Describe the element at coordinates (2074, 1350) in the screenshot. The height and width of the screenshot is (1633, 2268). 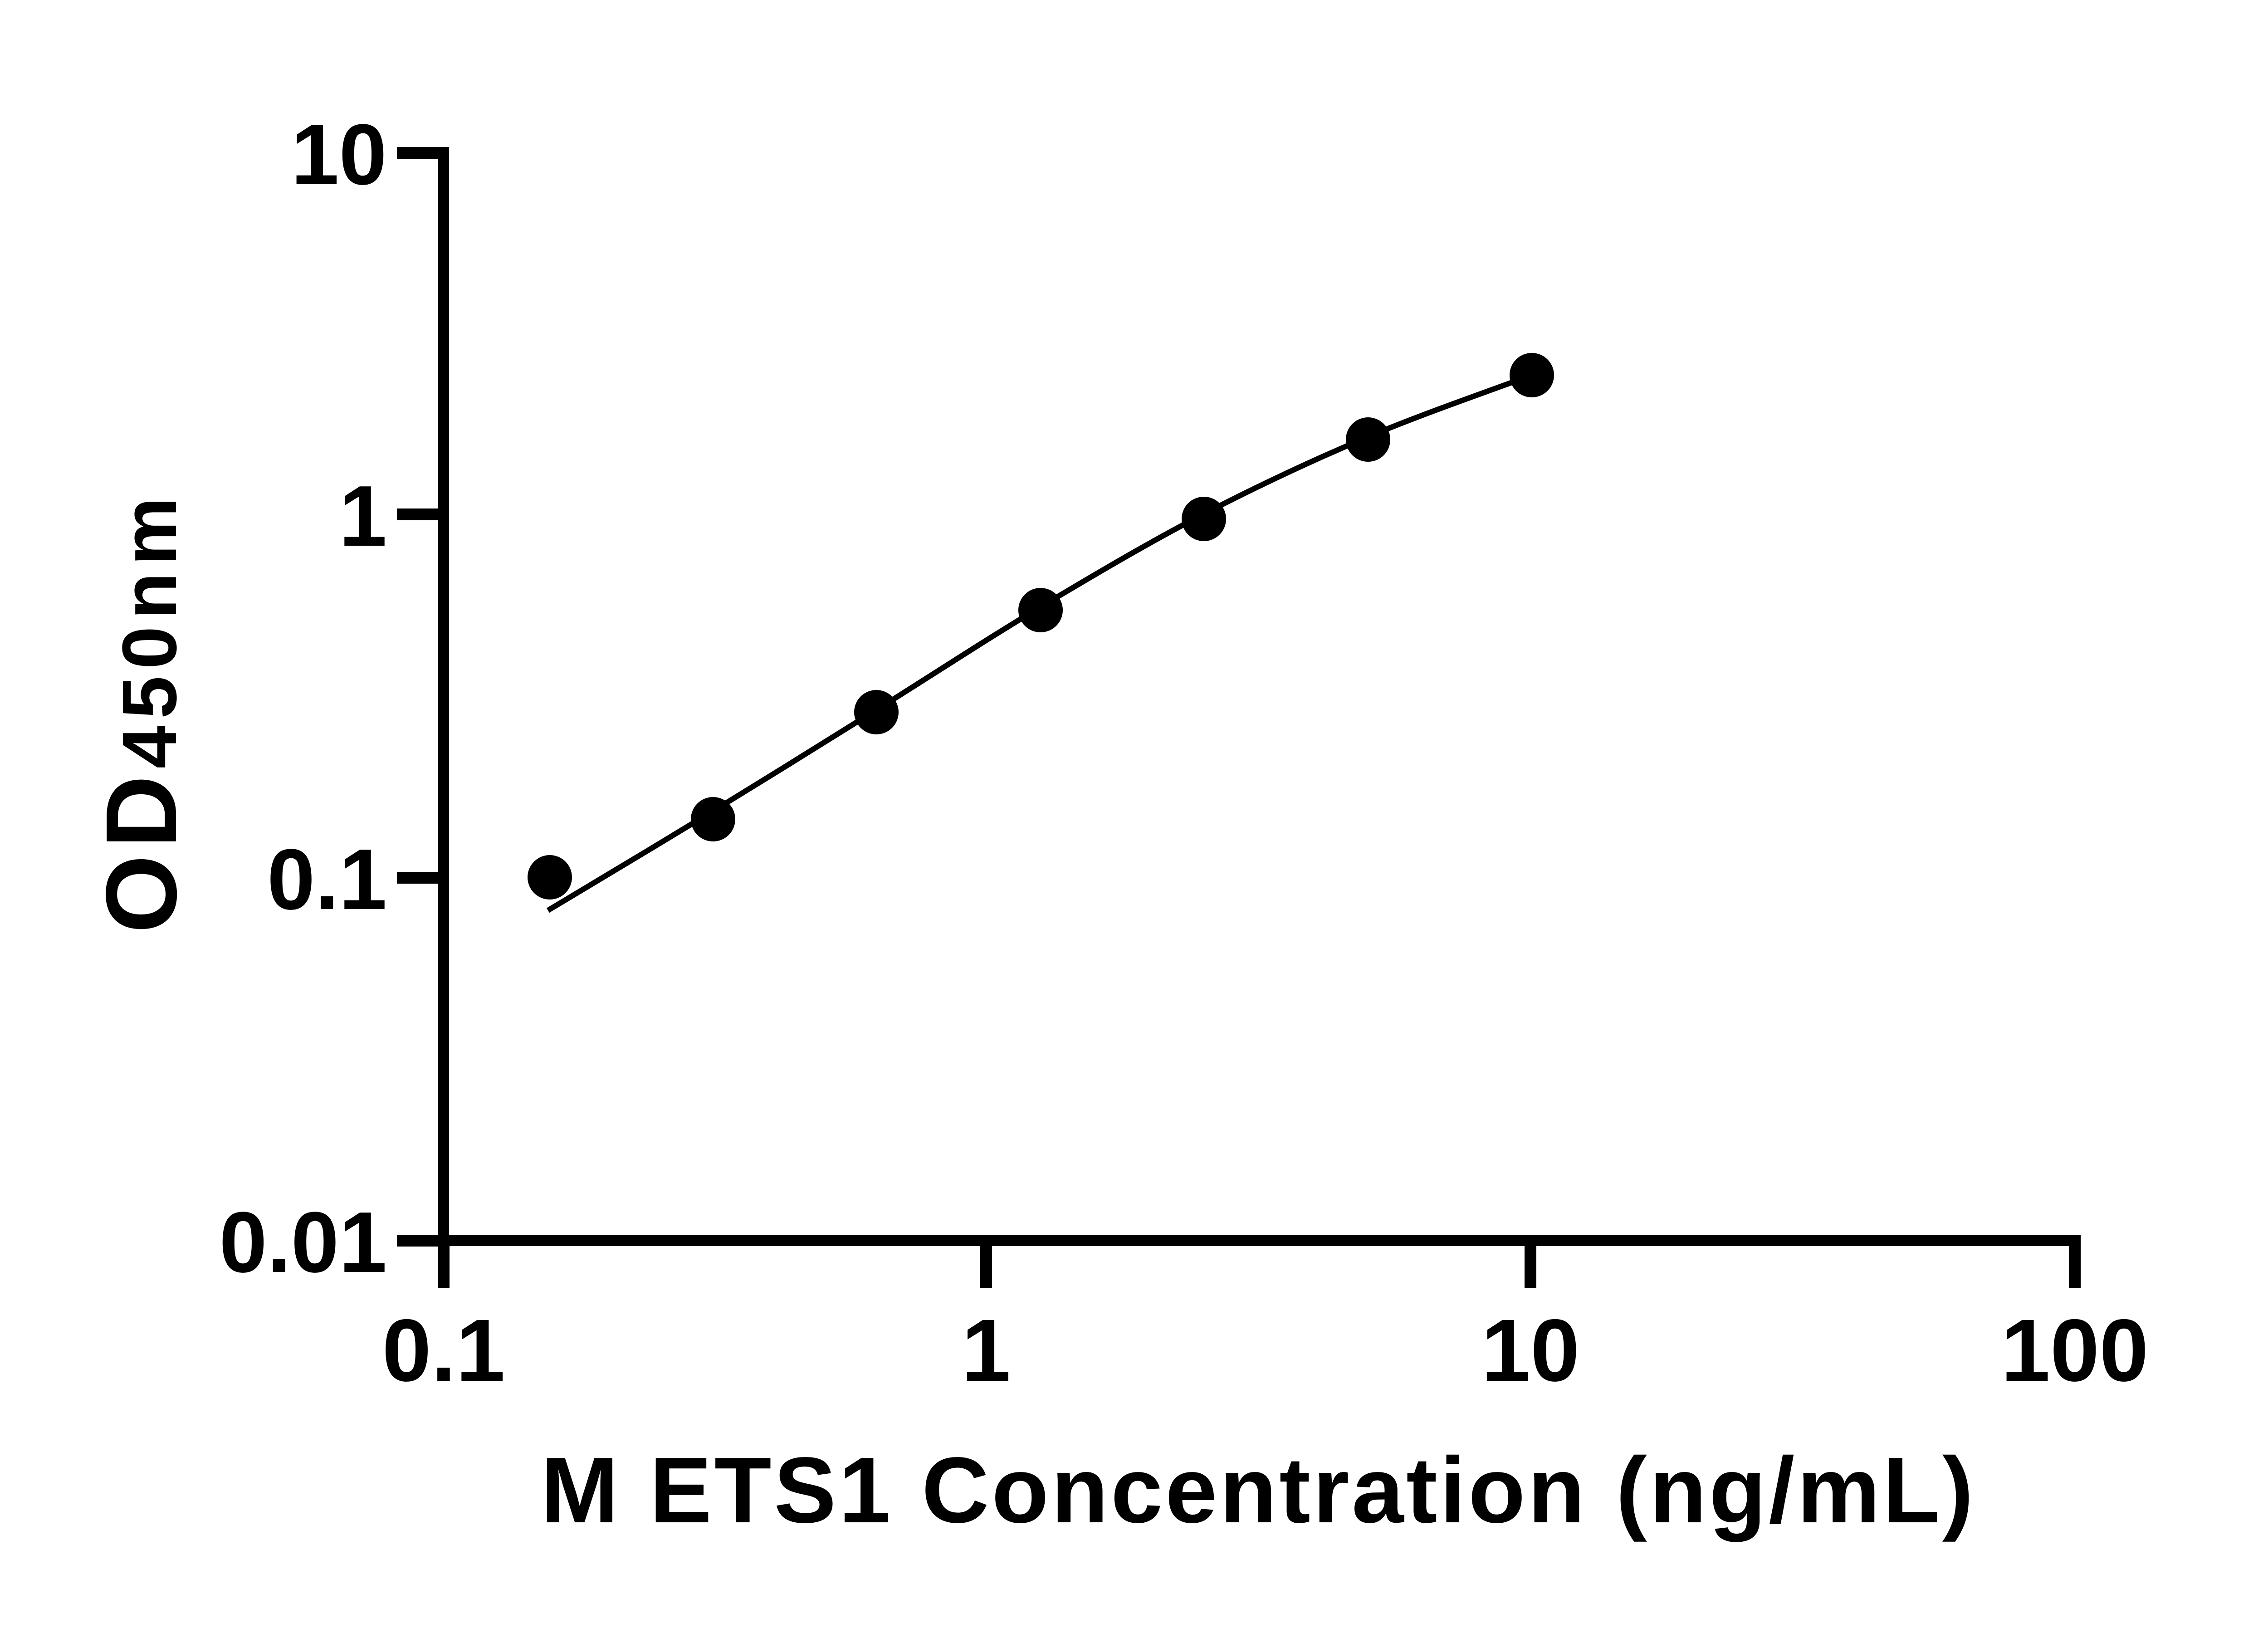
I see `svg-text: 100` at that location.